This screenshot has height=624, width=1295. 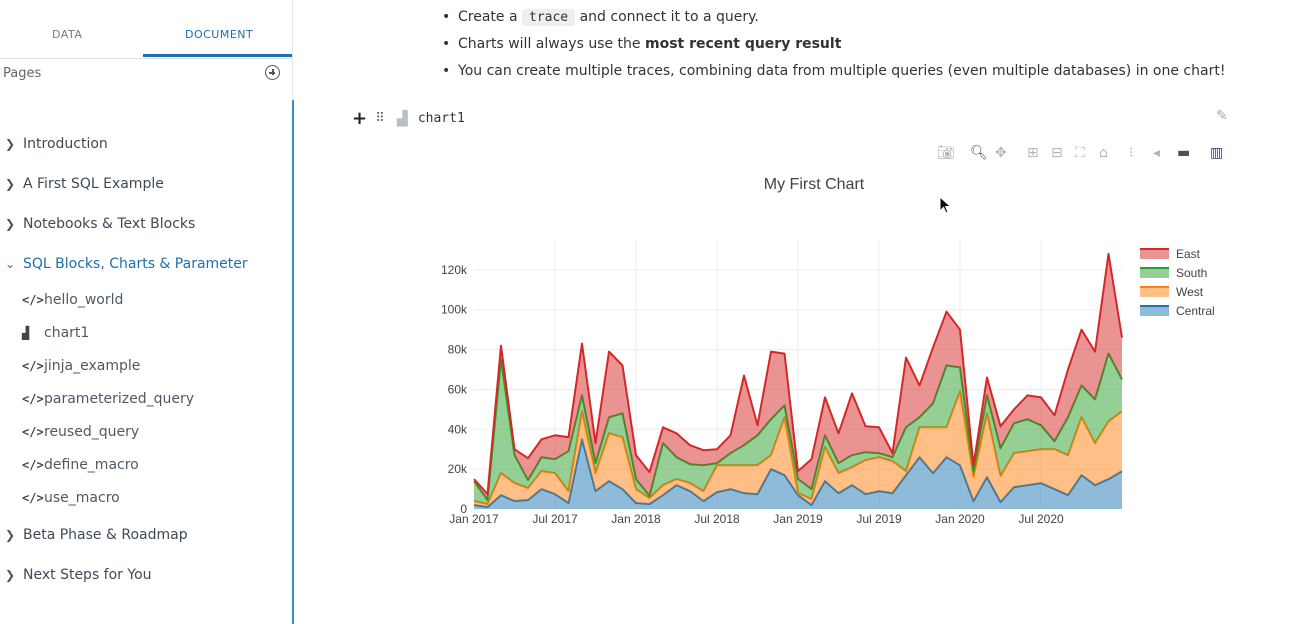 What do you see at coordinates (1041, 519) in the screenshot?
I see `x-tick-label: Jul 2020` at bounding box center [1041, 519].